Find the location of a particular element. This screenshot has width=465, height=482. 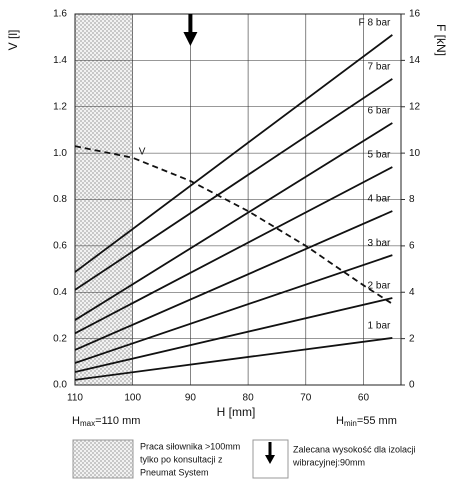

legend-text: Pneumat System is located at coordinates (174, 472).